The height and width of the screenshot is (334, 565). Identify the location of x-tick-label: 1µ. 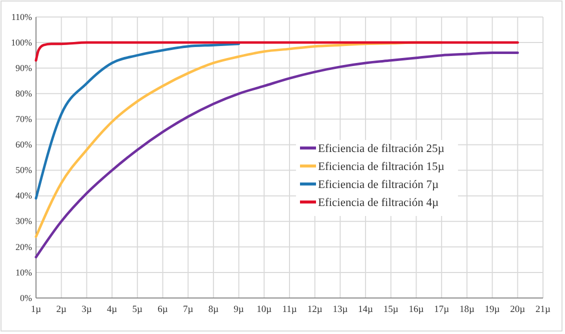
(36, 310).